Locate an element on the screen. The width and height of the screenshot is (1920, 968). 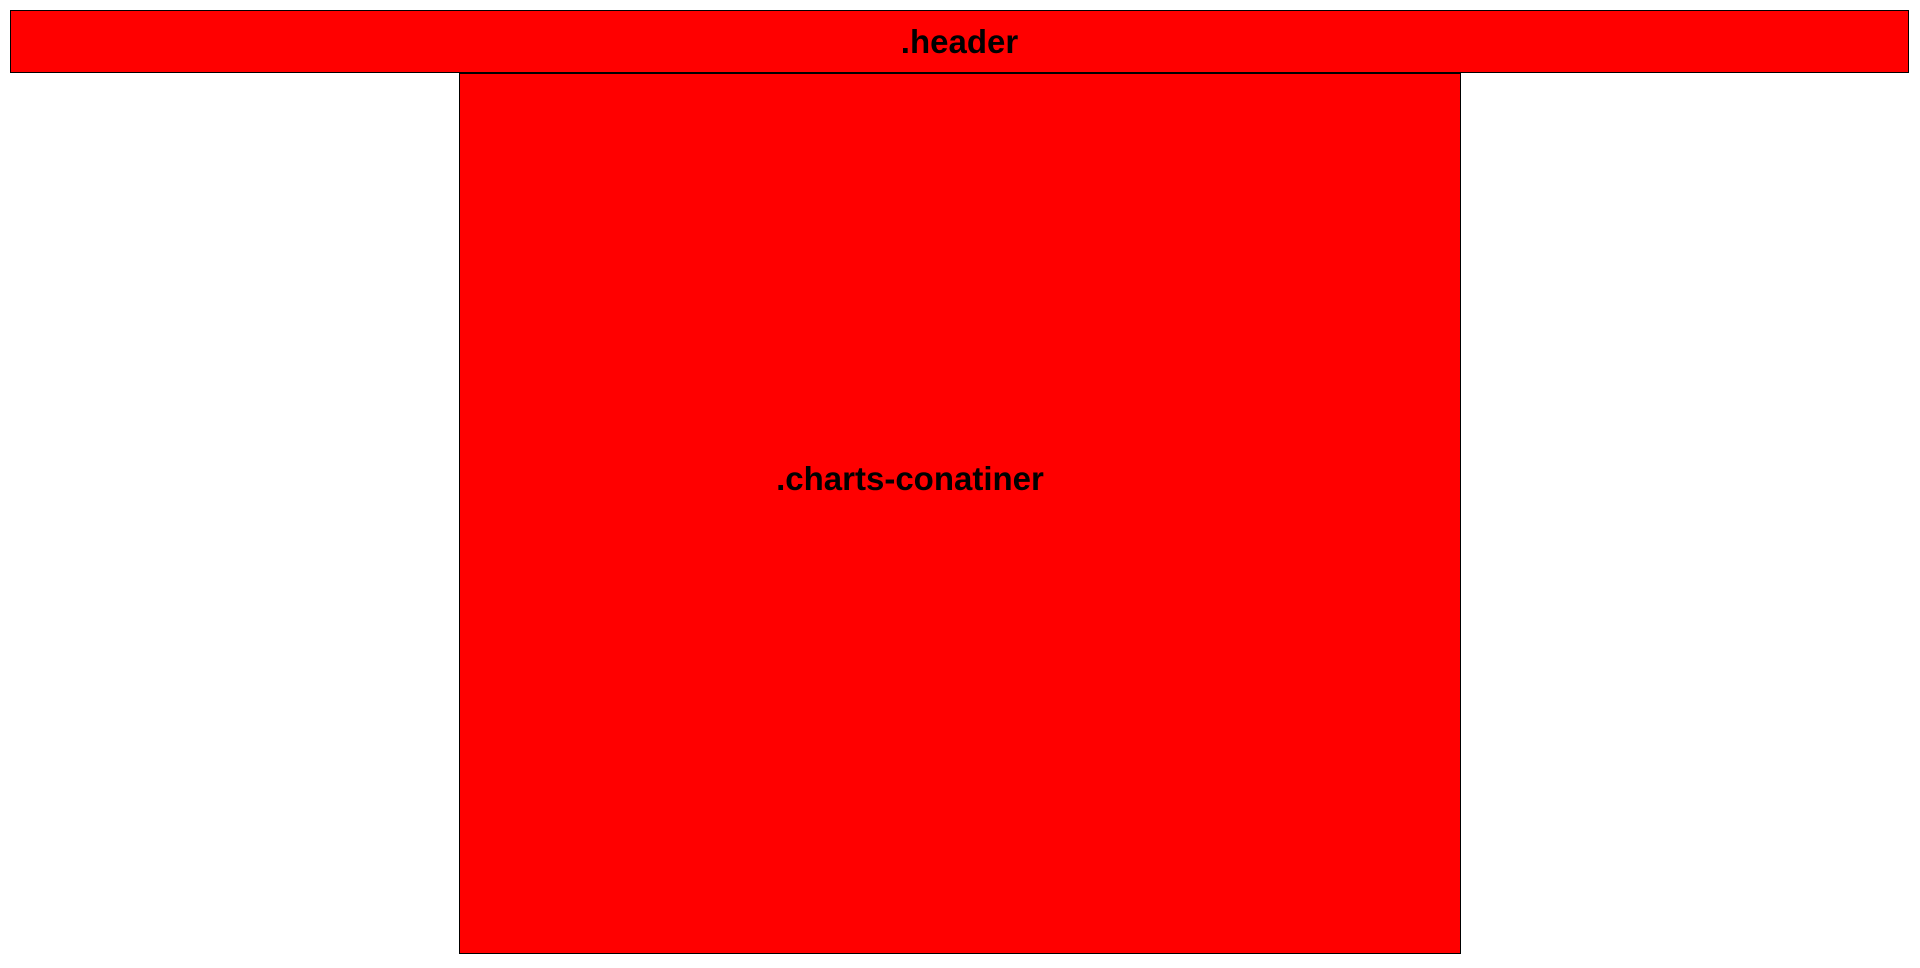
header-label: .header is located at coordinates (959, 41).